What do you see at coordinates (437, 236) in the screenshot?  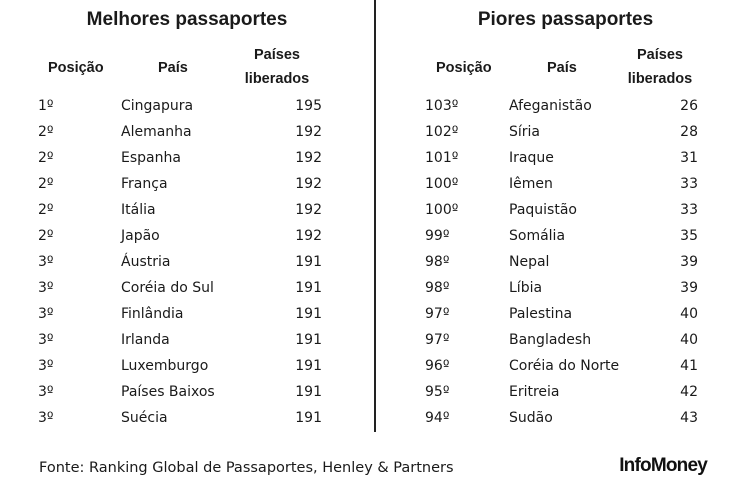 I see `position-cell: 99º` at bounding box center [437, 236].